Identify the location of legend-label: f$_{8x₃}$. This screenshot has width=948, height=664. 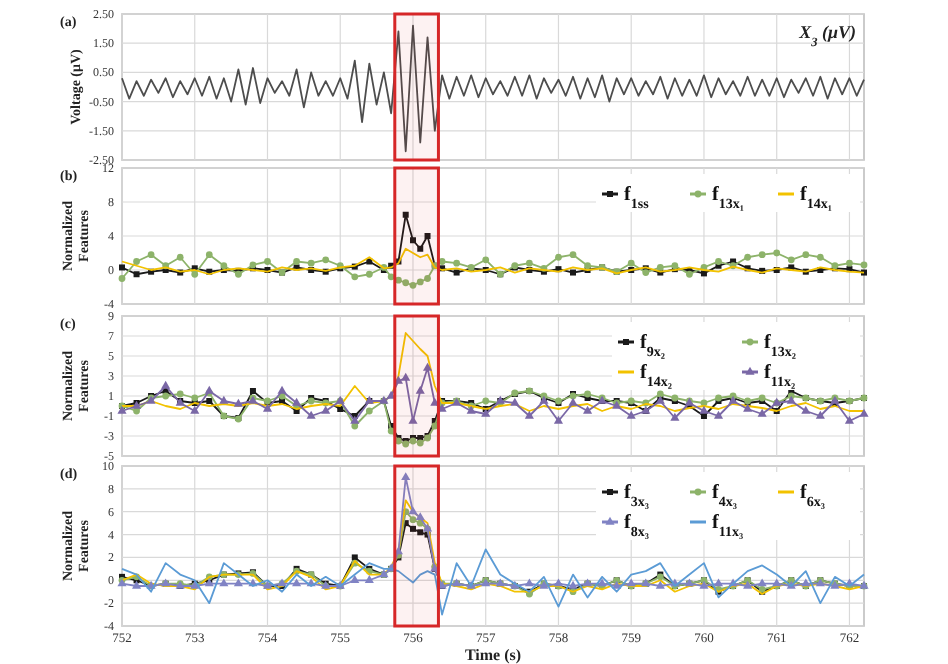
(636, 526).